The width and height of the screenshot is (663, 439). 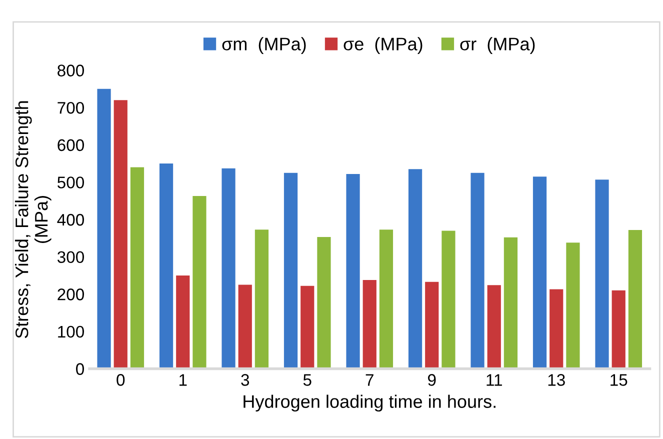 What do you see at coordinates (370, 403) in the screenshot?
I see `x-axis-title: Hydrogen loading time in hours.` at bounding box center [370, 403].